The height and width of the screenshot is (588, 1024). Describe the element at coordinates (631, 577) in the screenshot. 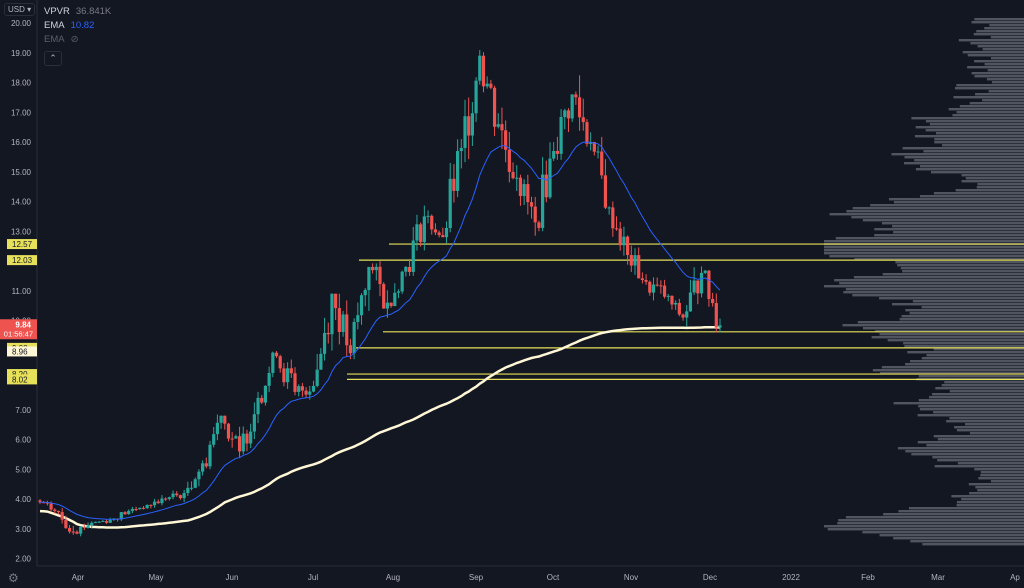

I see `x-tick-label: Nov` at that location.